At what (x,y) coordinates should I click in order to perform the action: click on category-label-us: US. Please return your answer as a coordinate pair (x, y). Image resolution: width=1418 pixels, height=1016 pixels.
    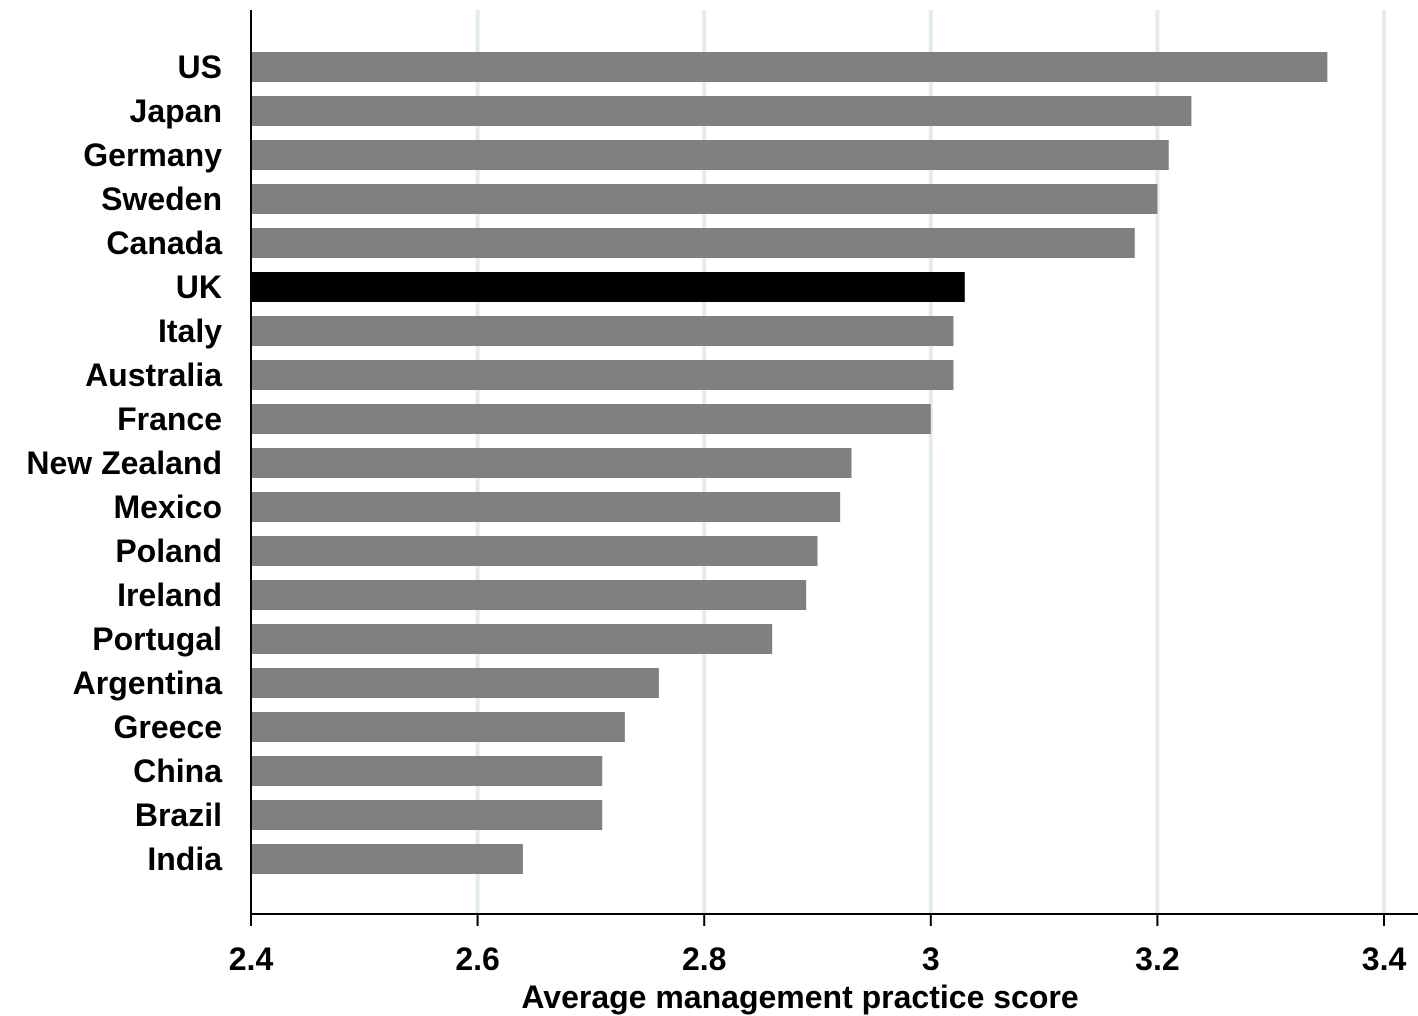
    Looking at the image, I should click on (200, 67).